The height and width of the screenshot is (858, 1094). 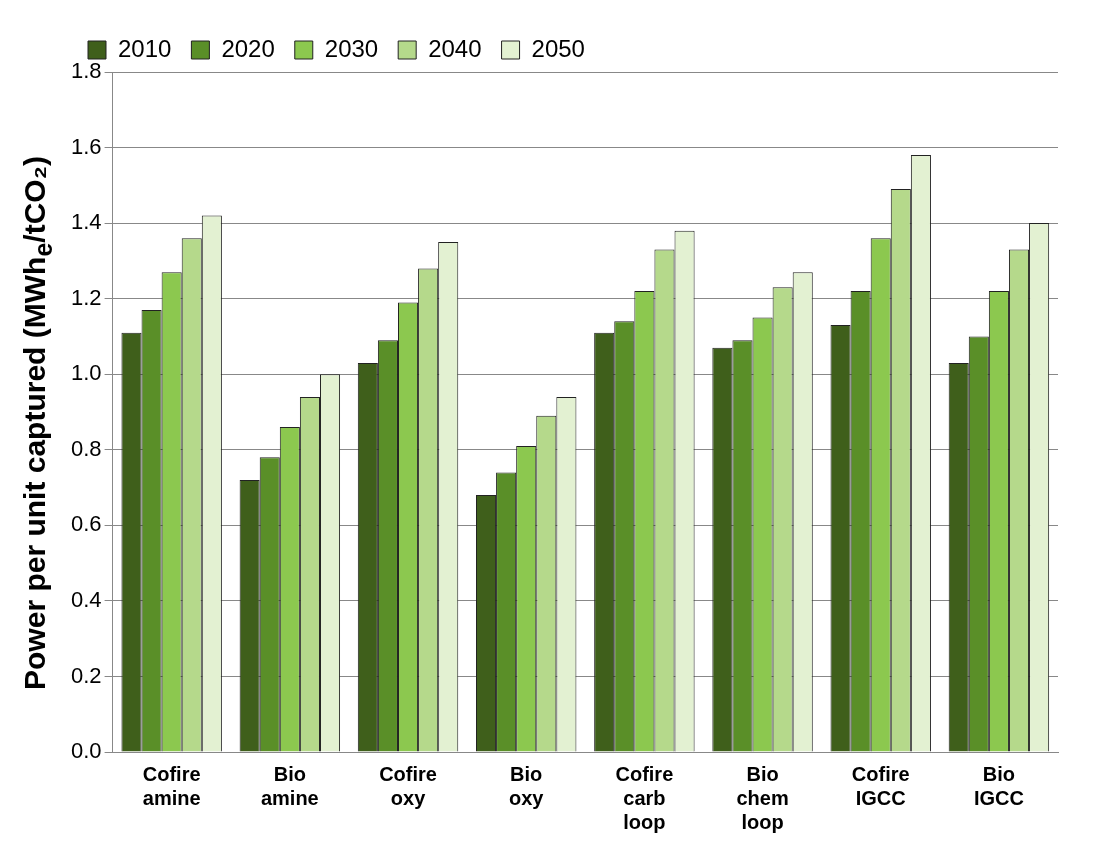 I want to click on y-tick-label: 1.8, so click(x=86, y=71).